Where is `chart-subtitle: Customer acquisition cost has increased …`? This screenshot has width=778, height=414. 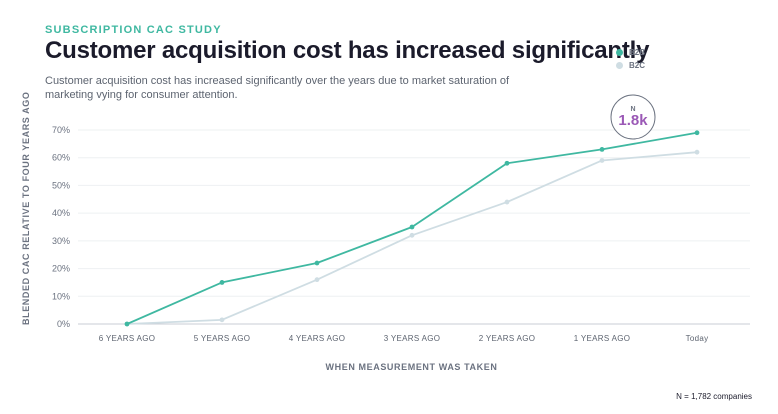 chart-subtitle: Customer acquisition cost has increased … is located at coordinates (277, 88).